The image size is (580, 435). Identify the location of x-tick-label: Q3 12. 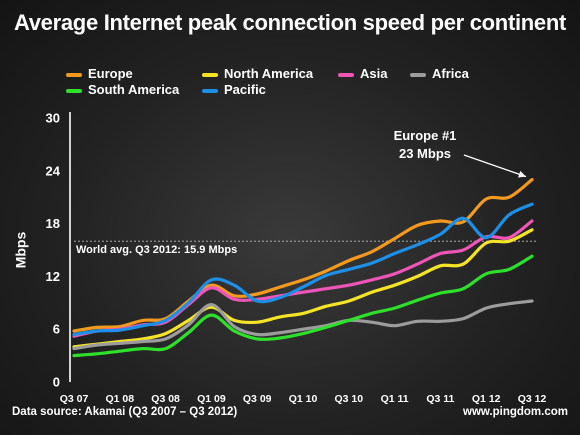
(532, 399).